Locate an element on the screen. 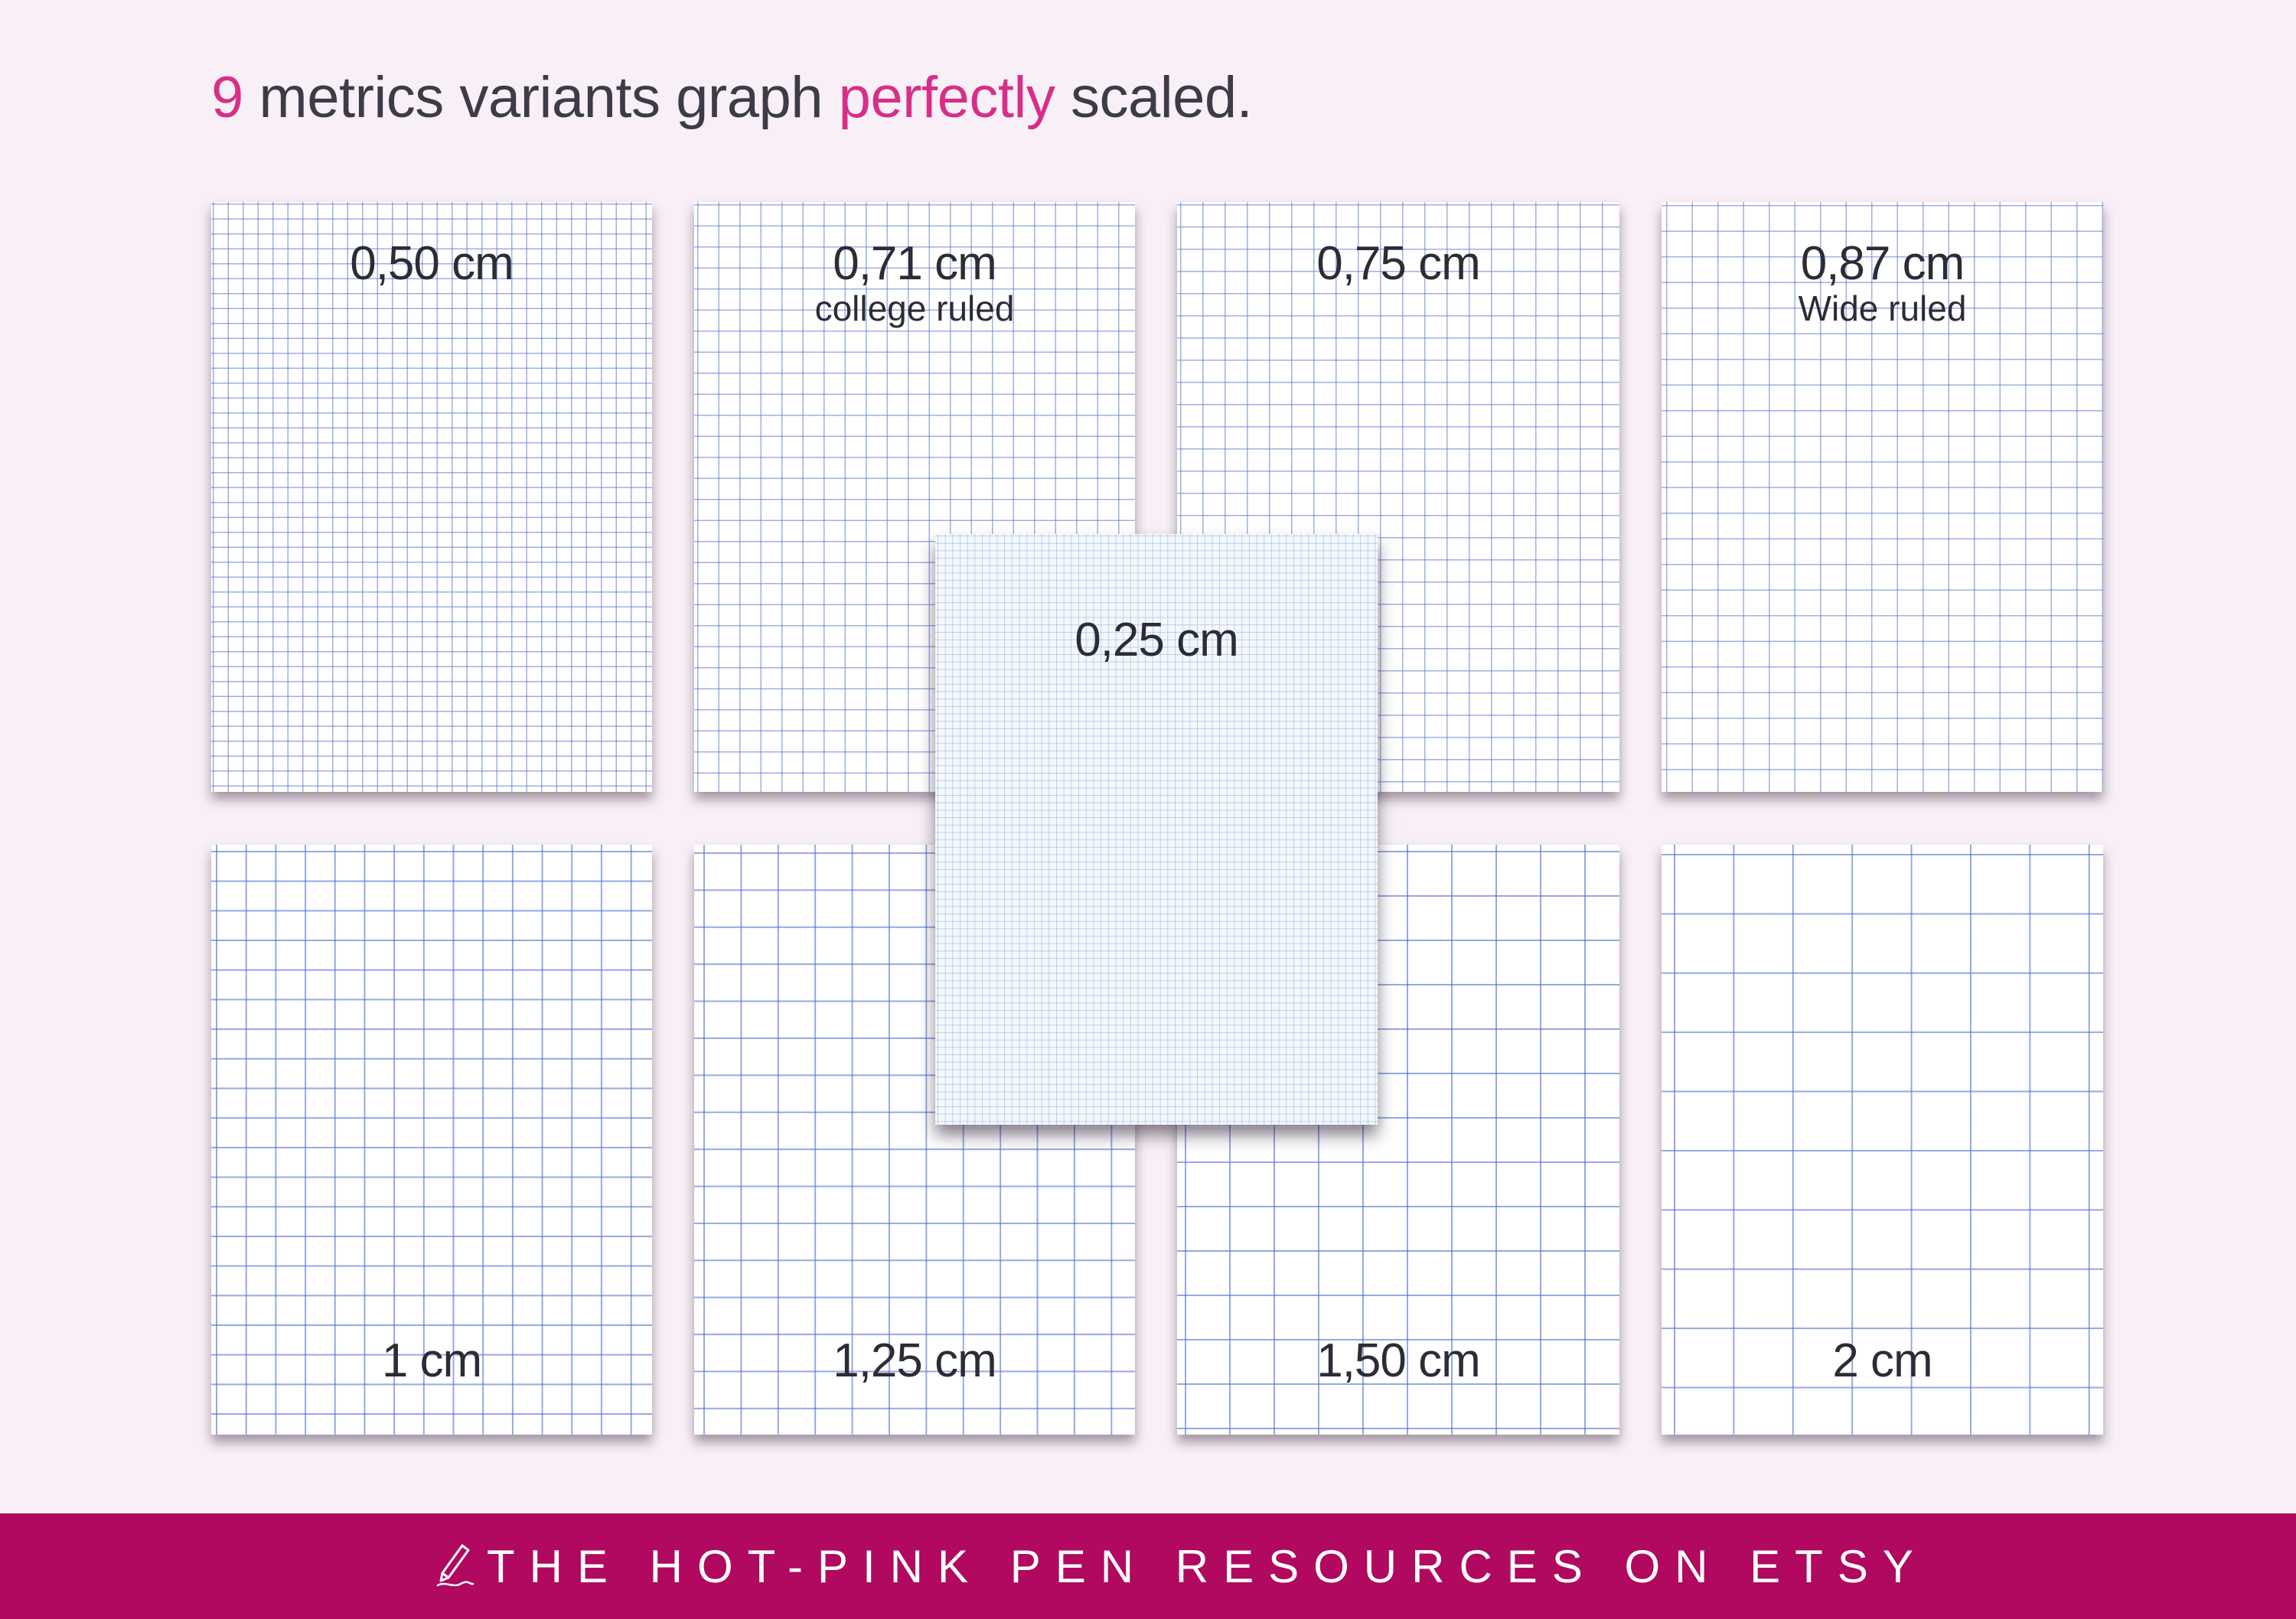  footer-banner: THE HOT-PINK PEN RESOURCES ON ETSY is located at coordinates (1148, 1566).